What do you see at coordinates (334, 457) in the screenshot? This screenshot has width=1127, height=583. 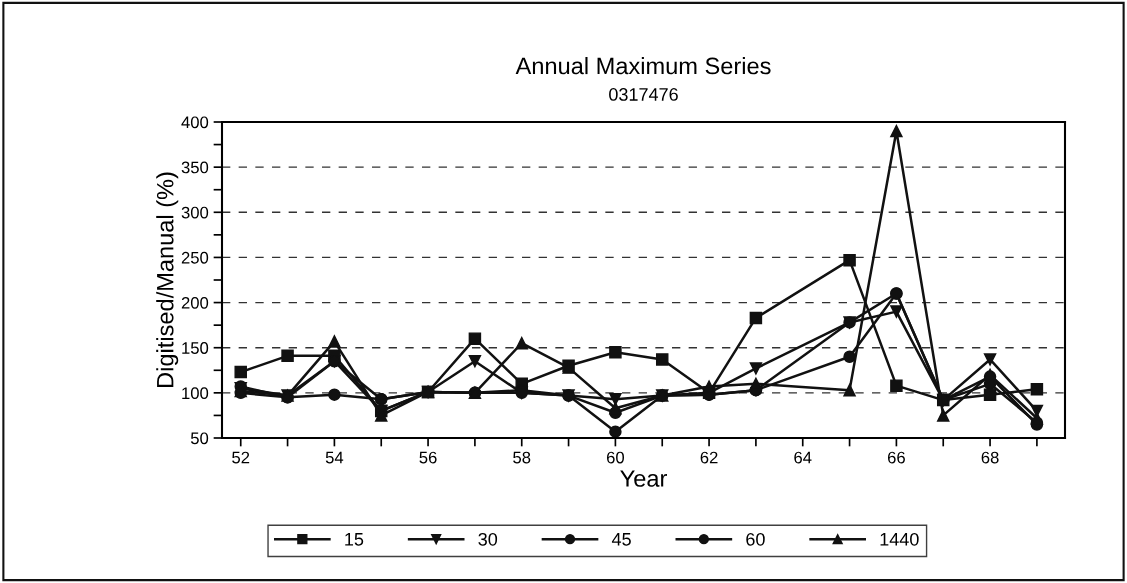 I see `x-tick-label: 54` at bounding box center [334, 457].